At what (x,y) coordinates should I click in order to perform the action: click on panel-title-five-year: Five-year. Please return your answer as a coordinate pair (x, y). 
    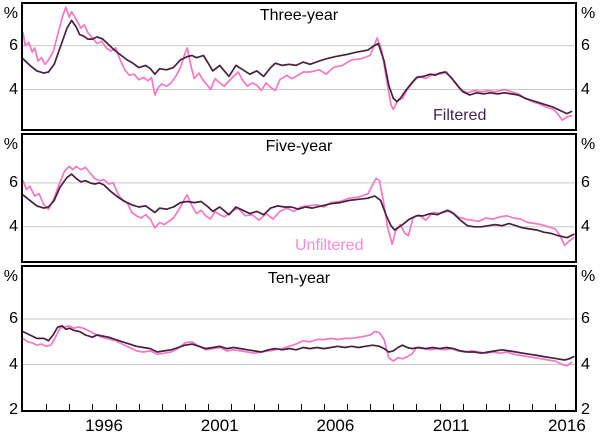
    Looking at the image, I should click on (299, 146).